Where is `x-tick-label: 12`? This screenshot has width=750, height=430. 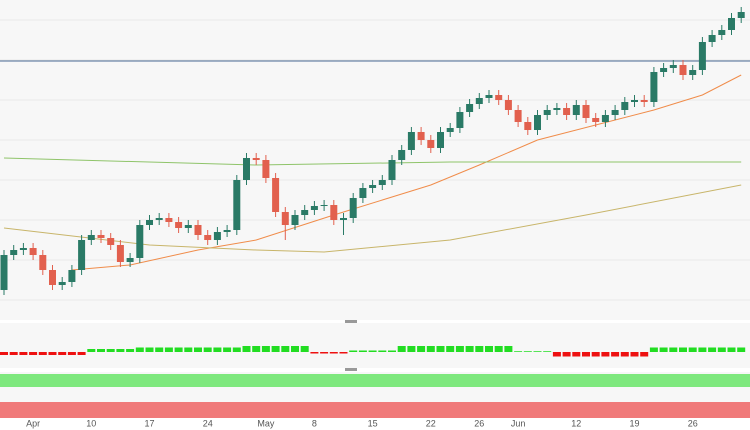
x-tick-label: 12 is located at coordinates (576, 423).